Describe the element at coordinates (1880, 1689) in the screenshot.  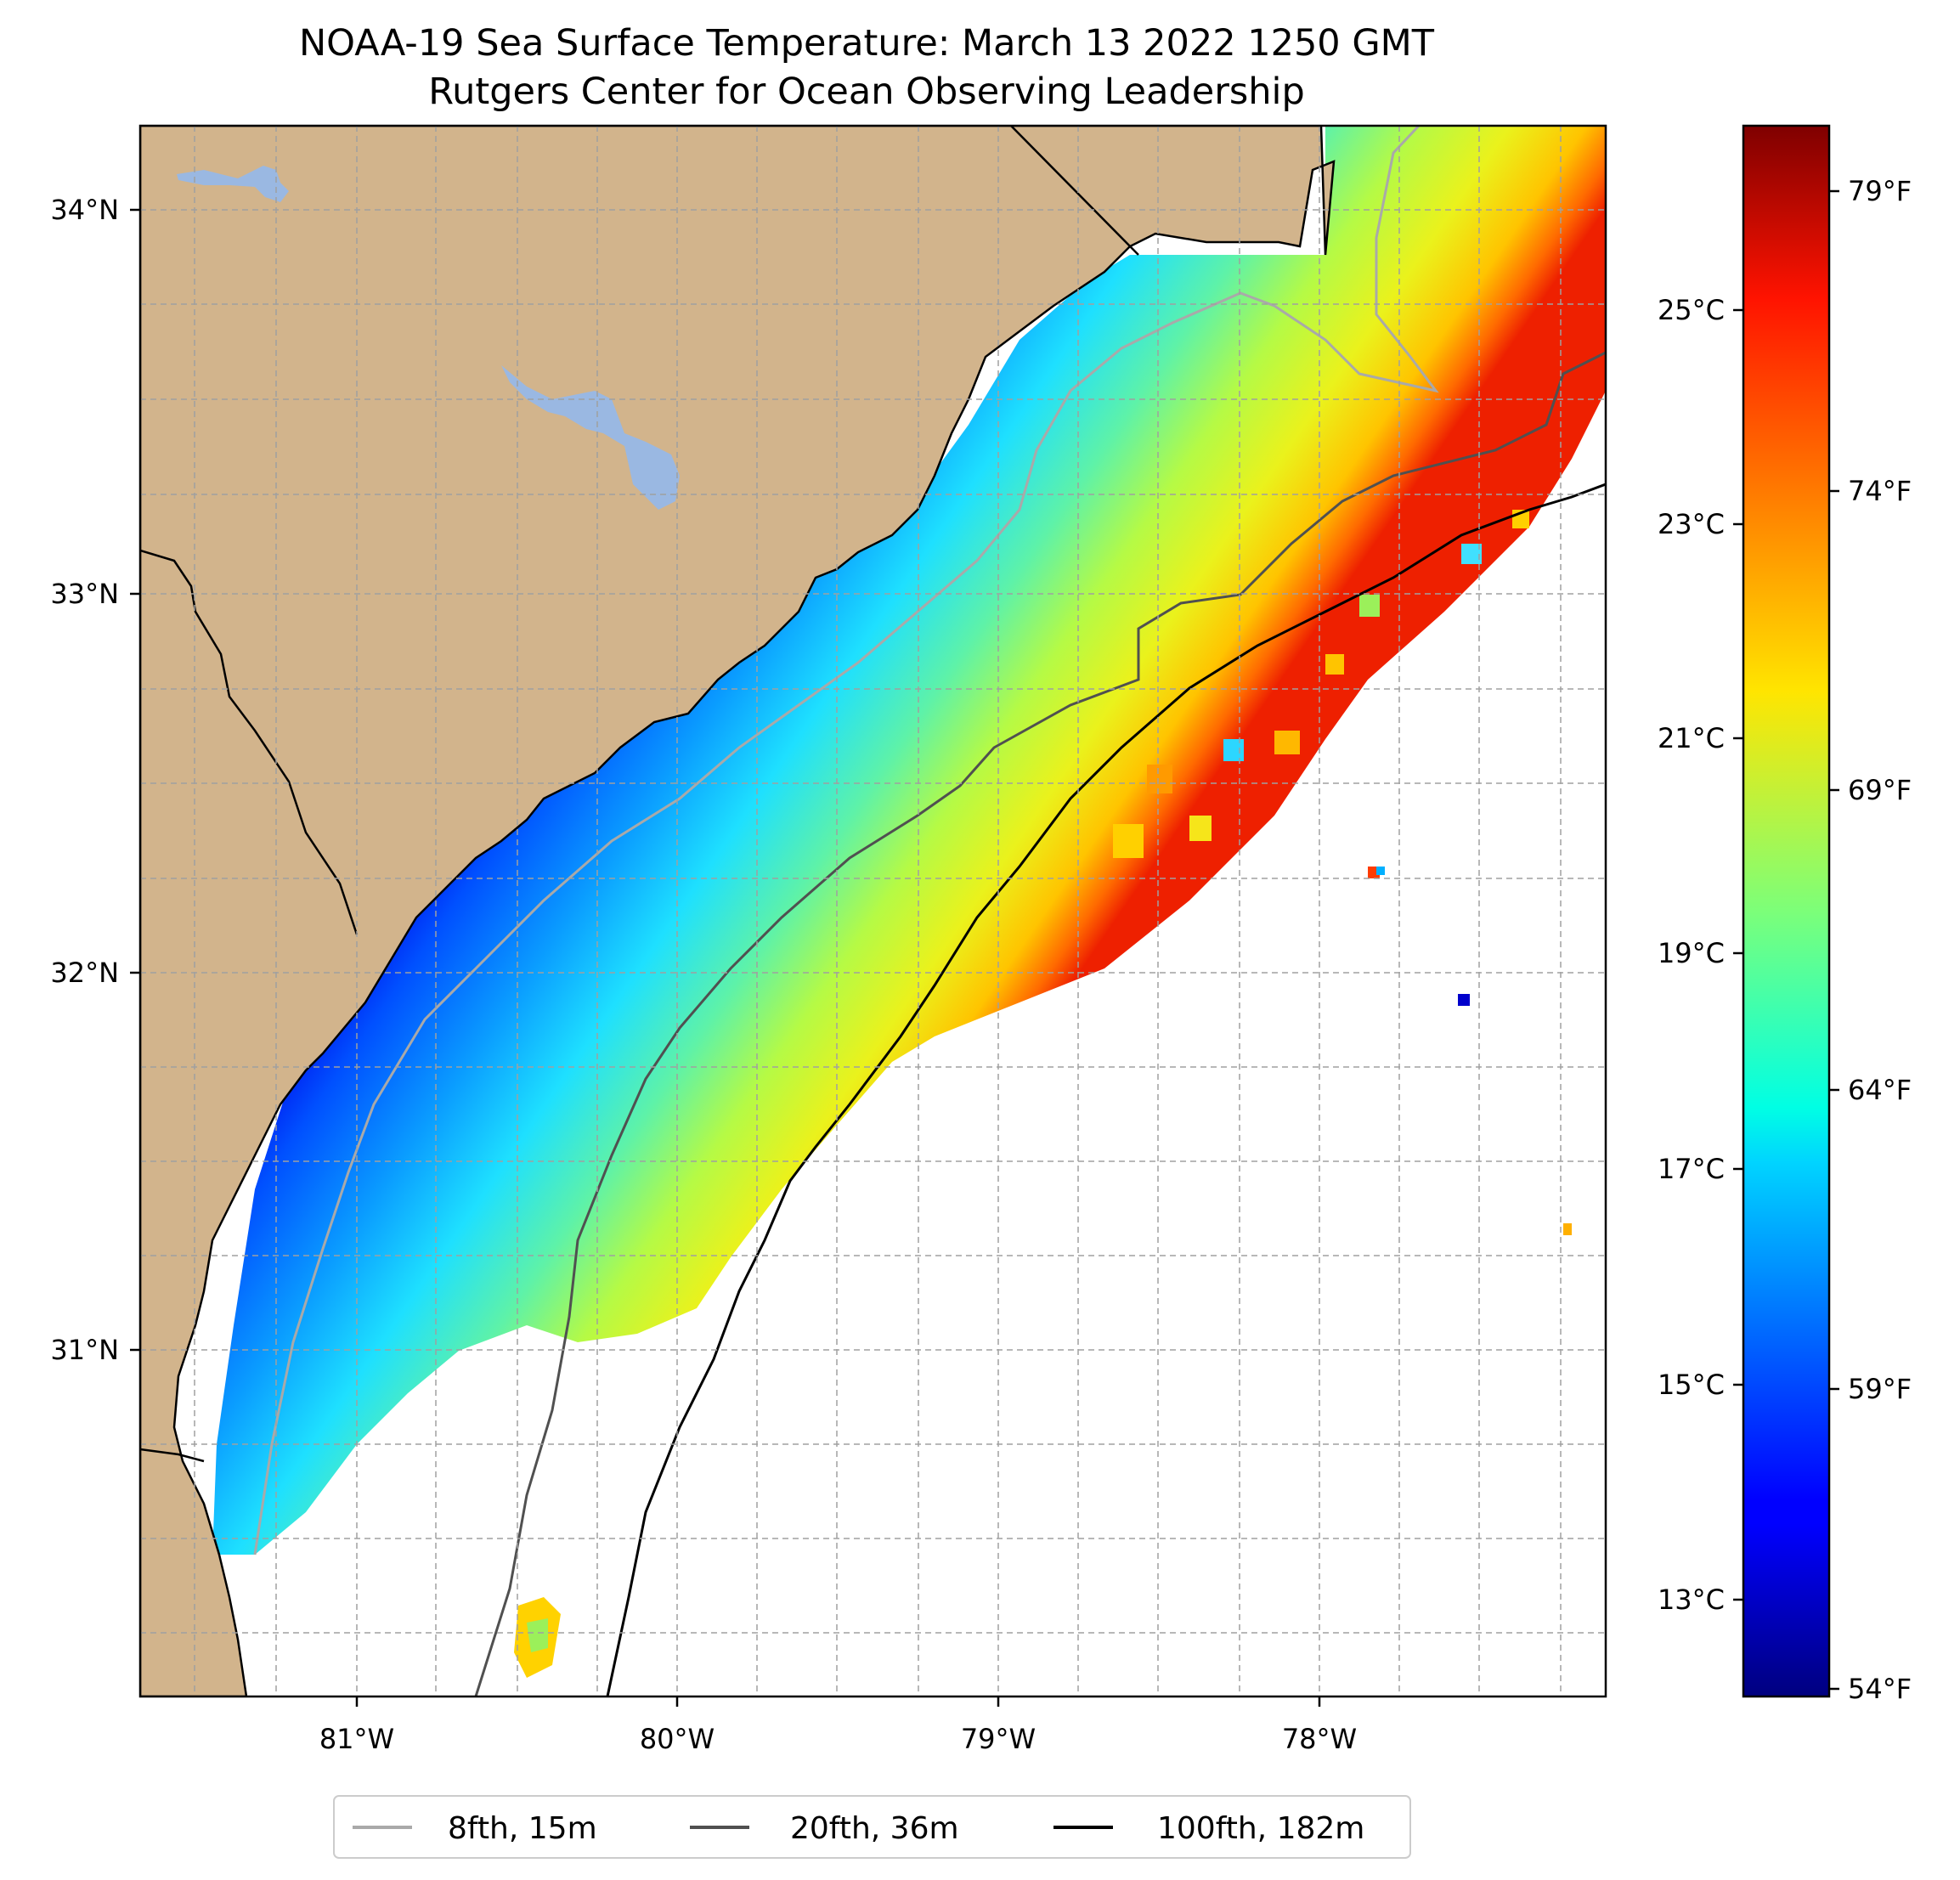
I see `colorbar-tick-54f: 54°F` at that location.